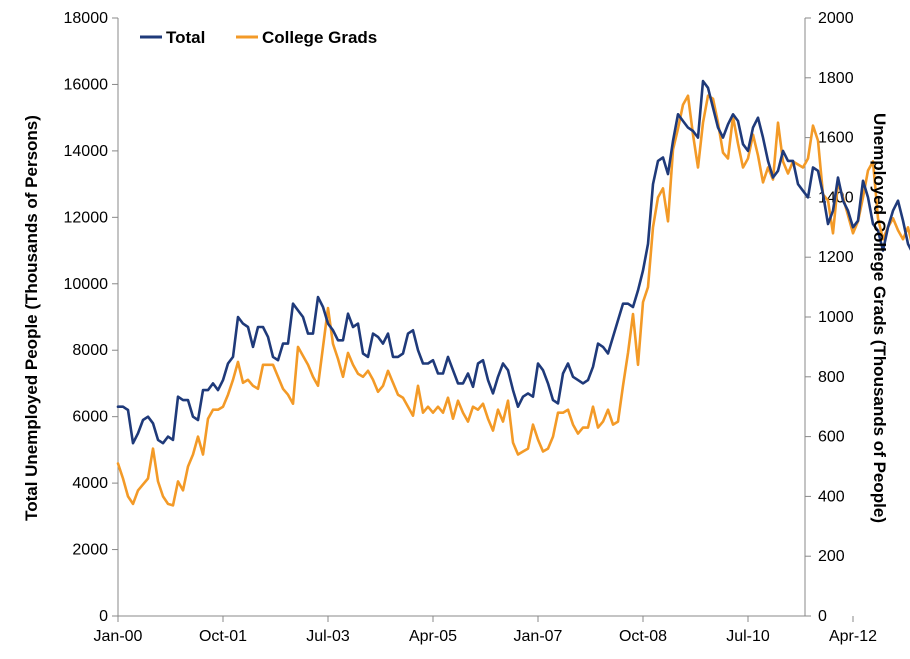  What do you see at coordinates (831, 437) in the screenshot?
I see `right-tick-label: 600` at bounding box center [831, 437].